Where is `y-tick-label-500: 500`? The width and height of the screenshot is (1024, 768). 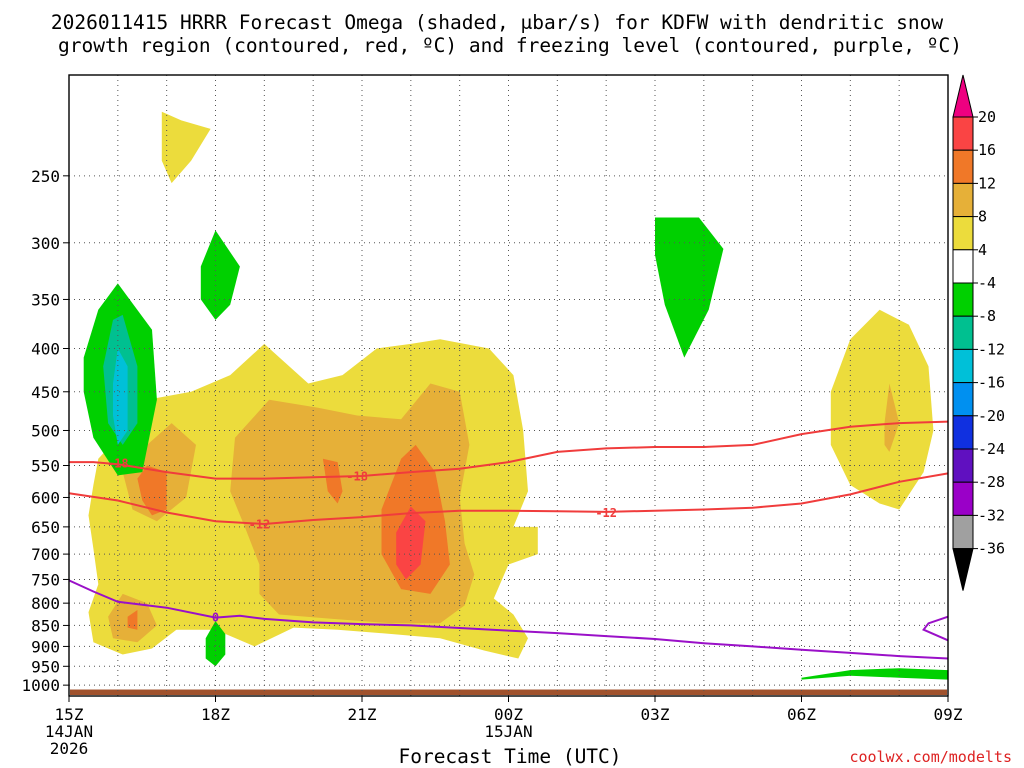 y-tick-label-500: 500 is located at coordinates (45, 430).